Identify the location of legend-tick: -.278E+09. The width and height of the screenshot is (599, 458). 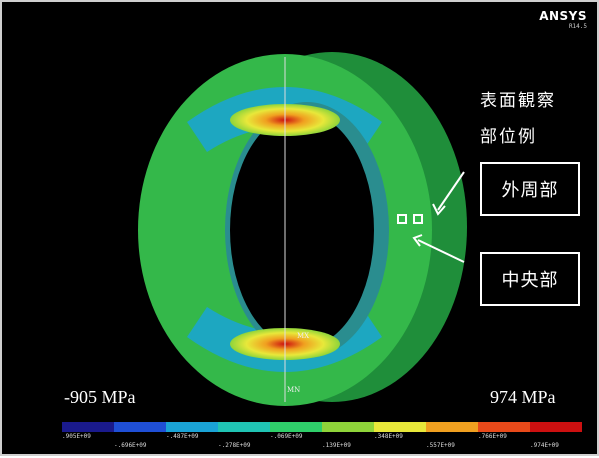
(234, 445).